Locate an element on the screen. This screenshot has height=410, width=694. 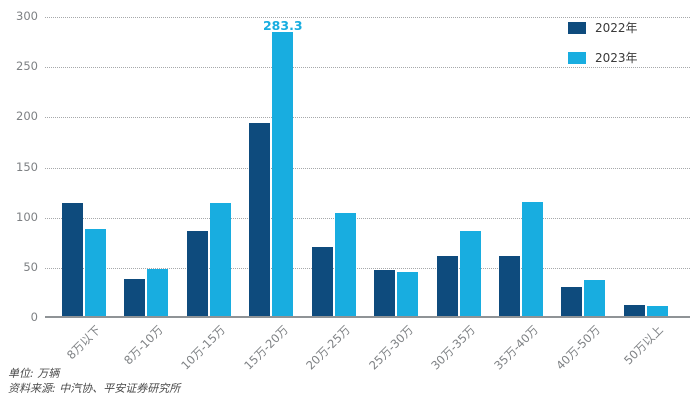
data-label-peak: 283.3 is located at coordinates (282, 25).